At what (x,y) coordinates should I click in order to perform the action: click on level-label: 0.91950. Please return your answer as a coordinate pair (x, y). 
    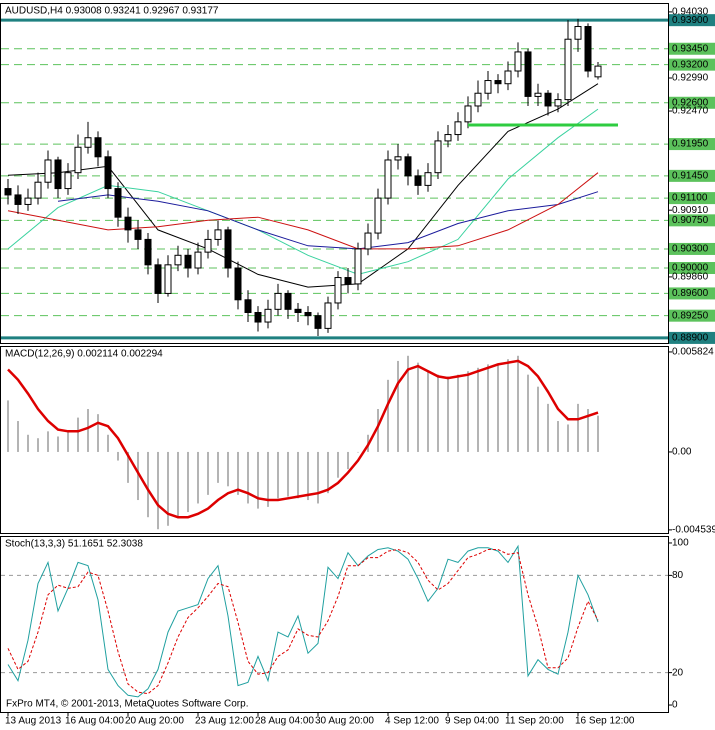
    Looking at the image, I should click on (690, 144).